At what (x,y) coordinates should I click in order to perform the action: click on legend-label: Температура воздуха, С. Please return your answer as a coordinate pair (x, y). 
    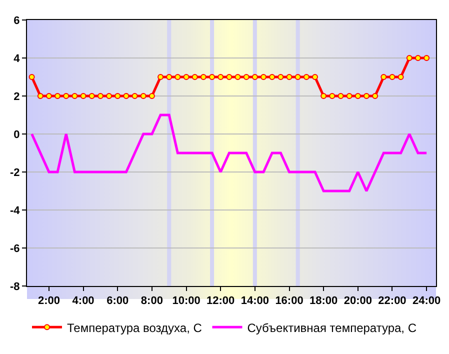
    Looking at the image, I should click on (134, 327).